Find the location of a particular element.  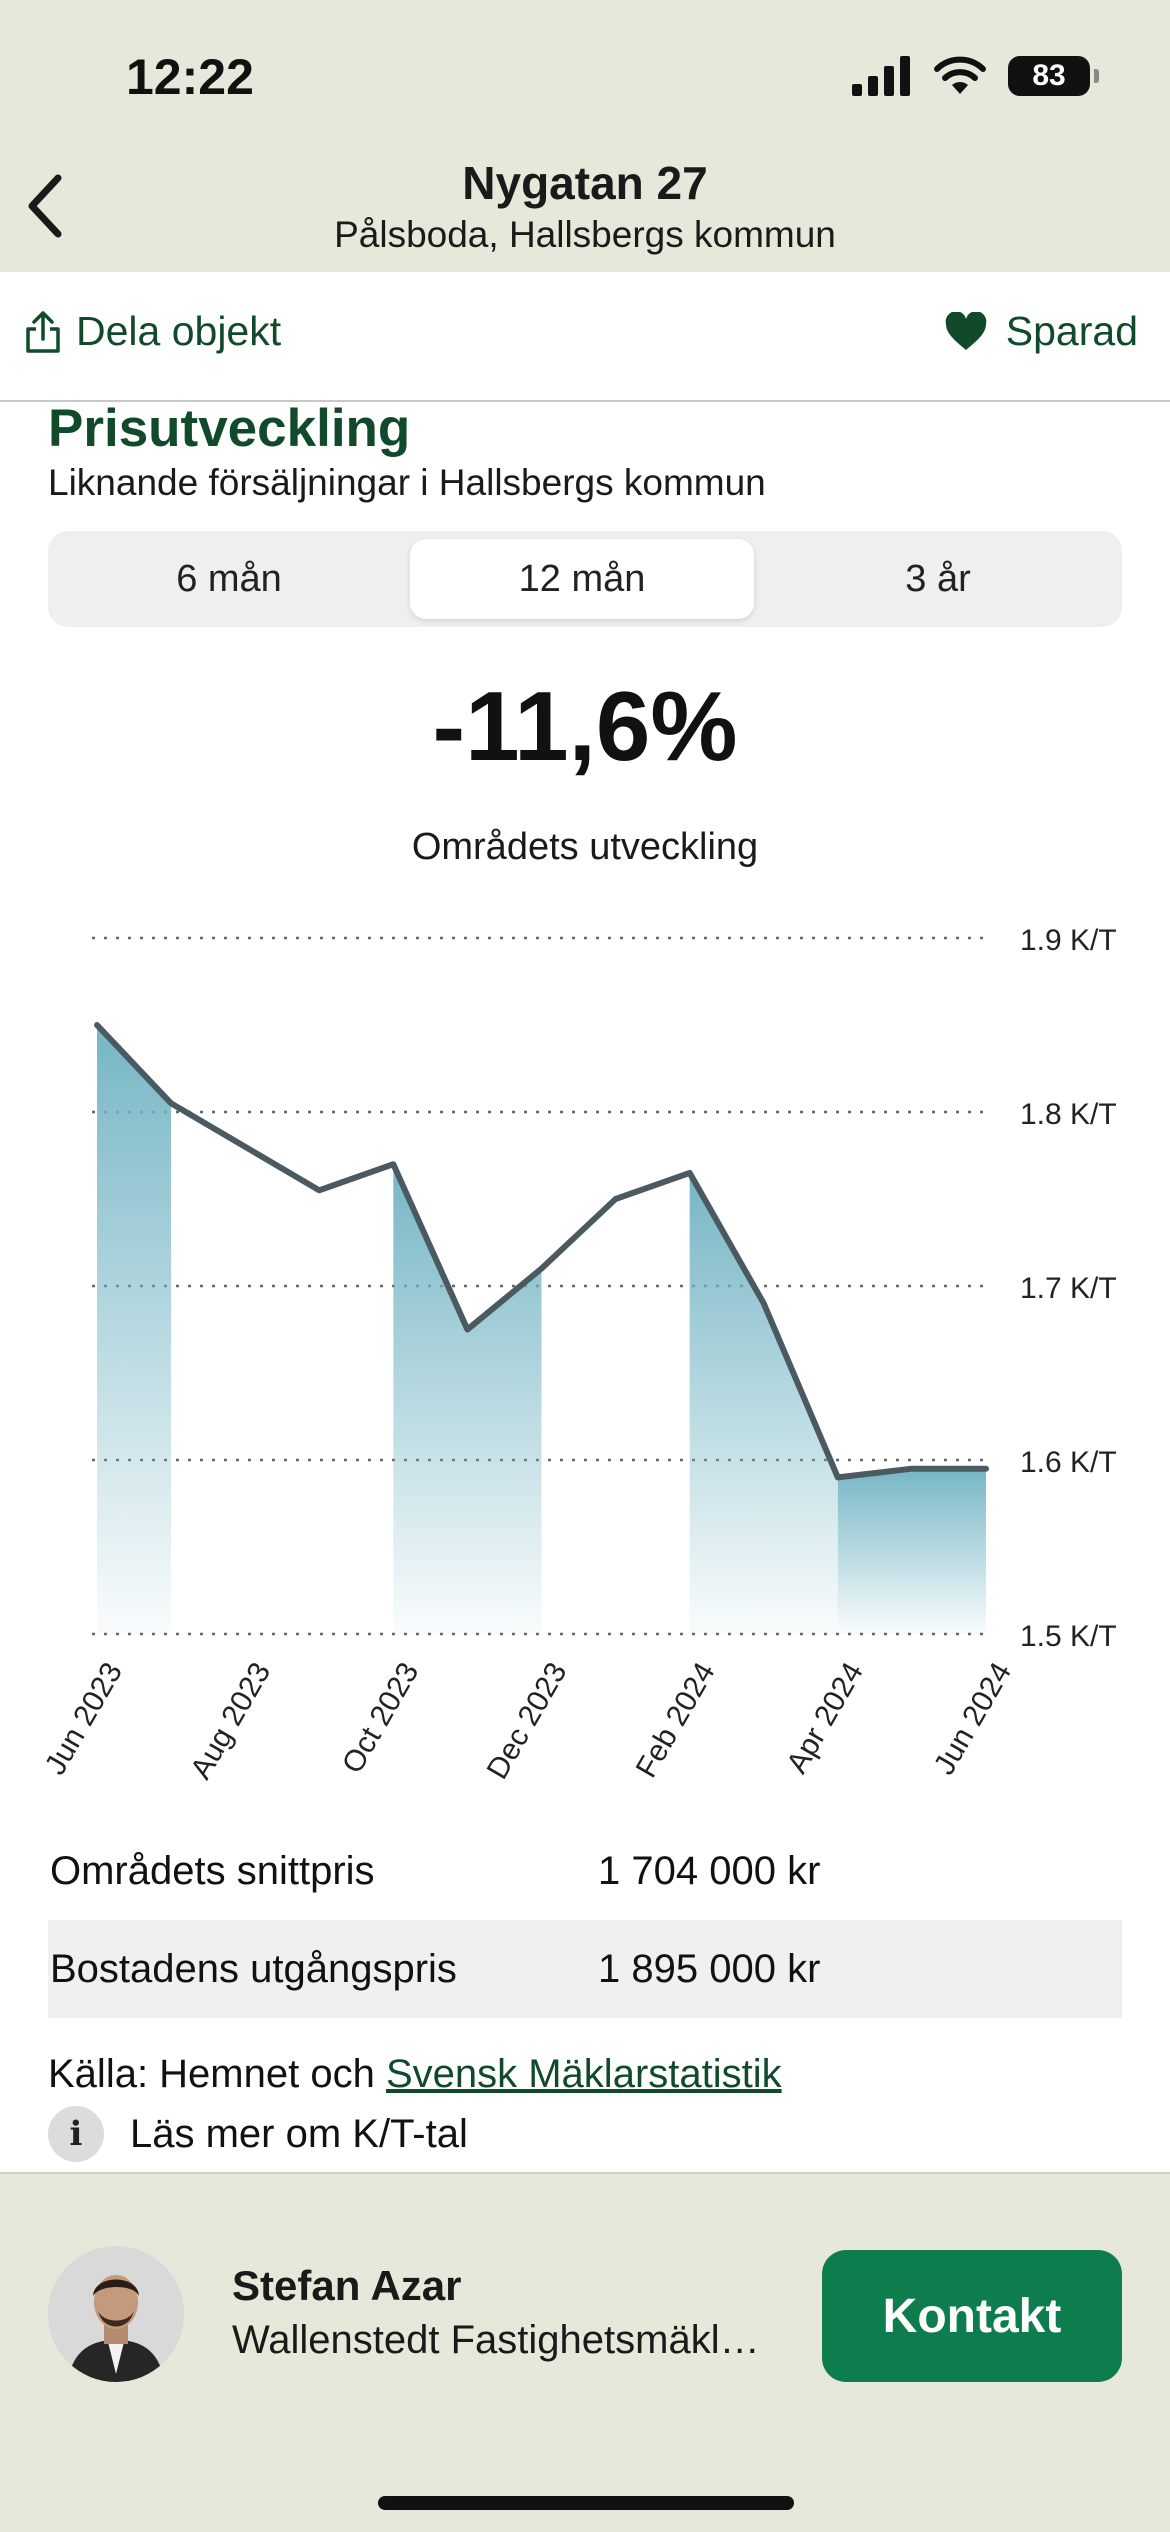

series-line is located at coordinates (541, 1251).